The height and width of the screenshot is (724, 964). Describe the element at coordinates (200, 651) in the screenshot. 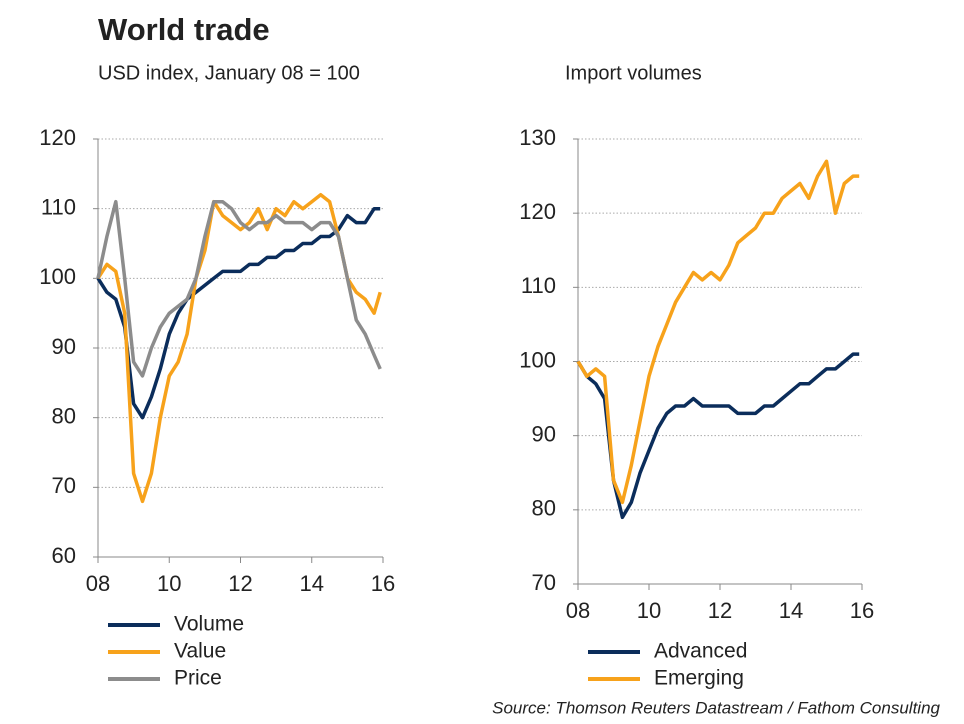

I see `legend-label: Value` at that location.